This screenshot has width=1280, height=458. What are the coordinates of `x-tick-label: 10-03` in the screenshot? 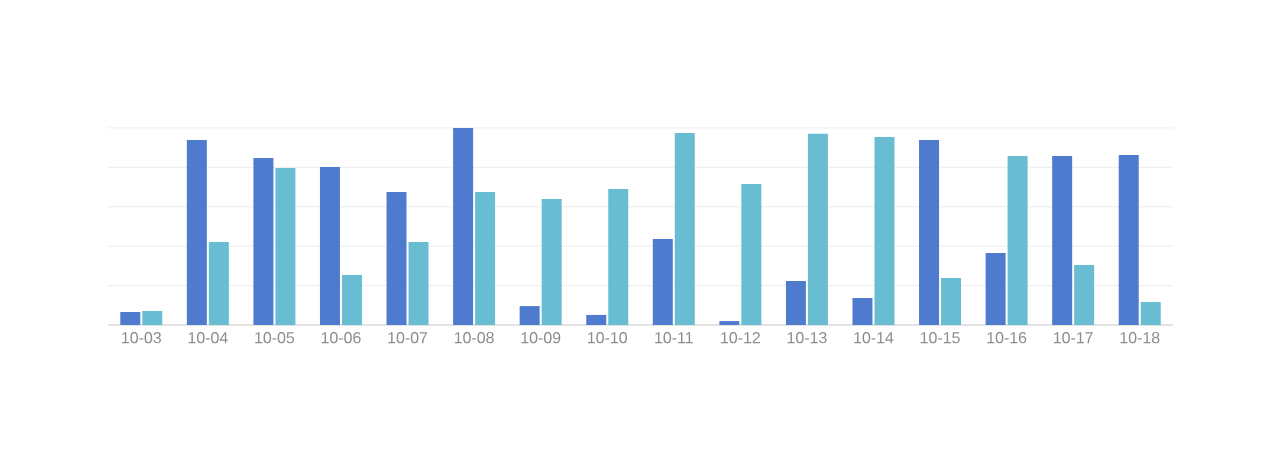 It's located at (141, 338).